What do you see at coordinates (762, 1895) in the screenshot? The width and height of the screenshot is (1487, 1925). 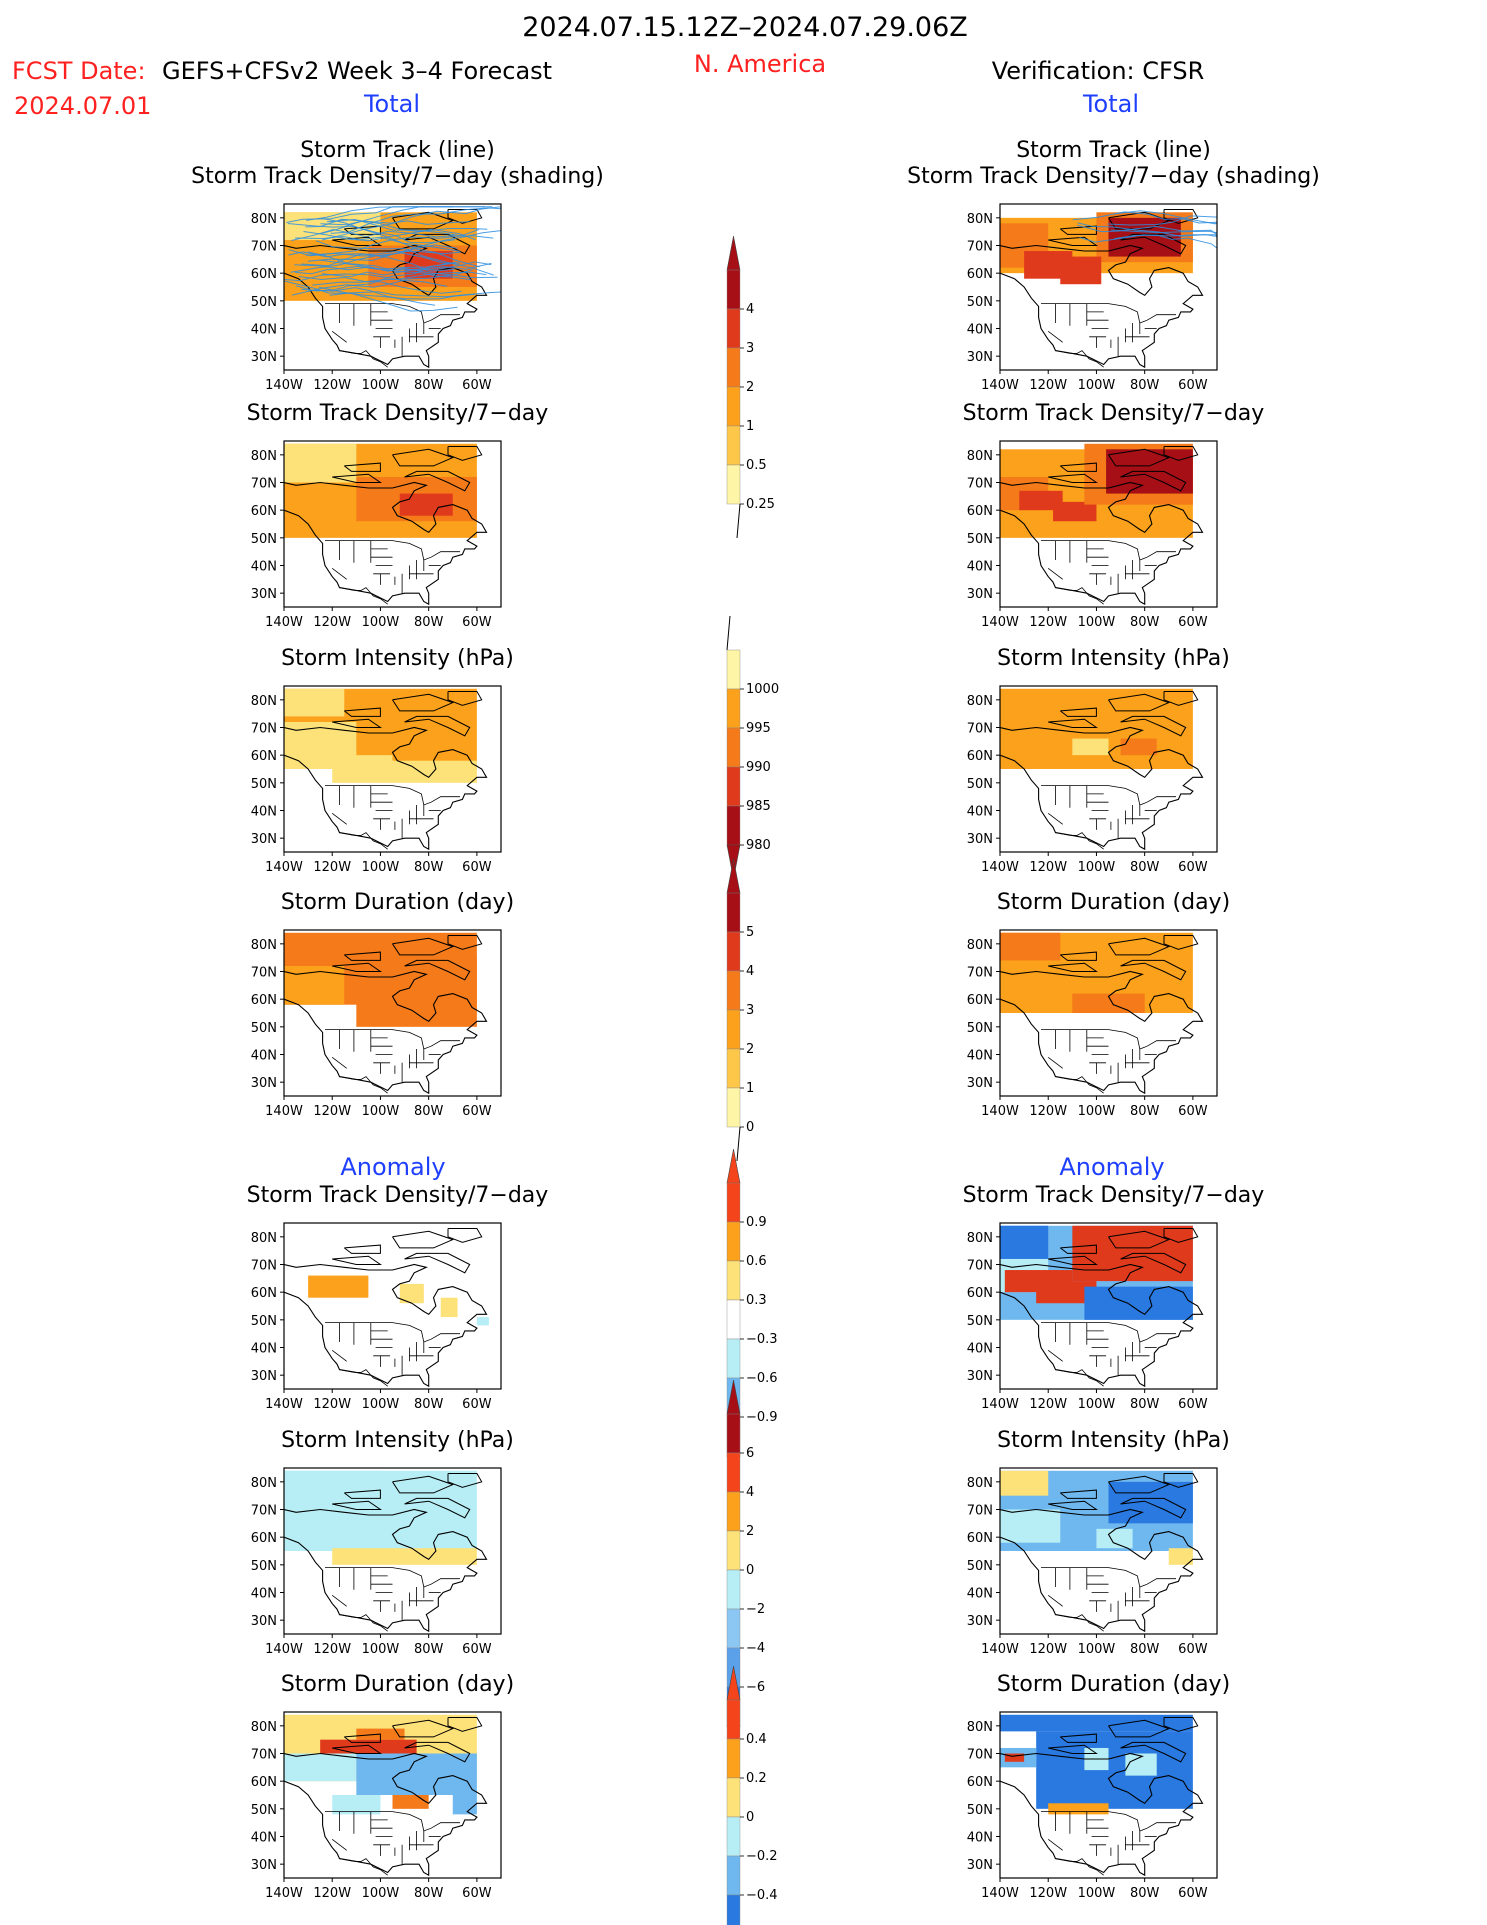 I see `colorbar-label: −0.4` at bounding box center [762, 1895].